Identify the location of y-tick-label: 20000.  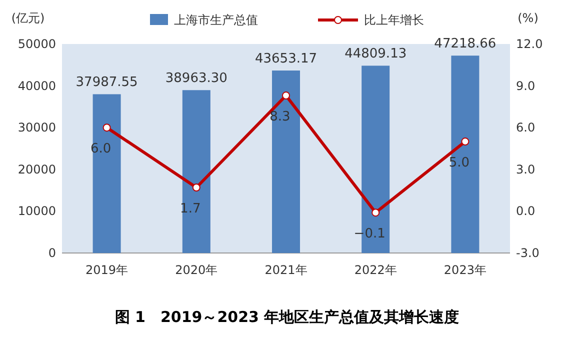
(37, 169).